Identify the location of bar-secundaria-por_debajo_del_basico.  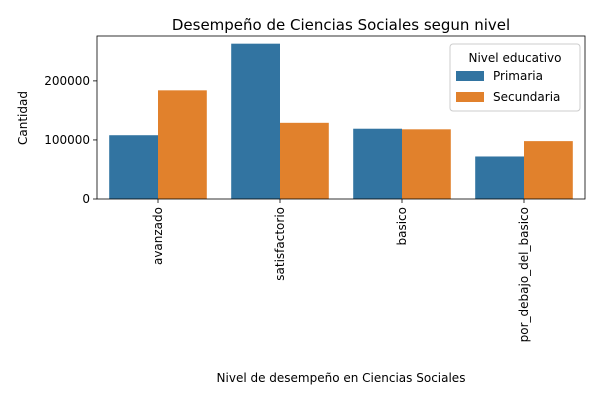
(548, 170).